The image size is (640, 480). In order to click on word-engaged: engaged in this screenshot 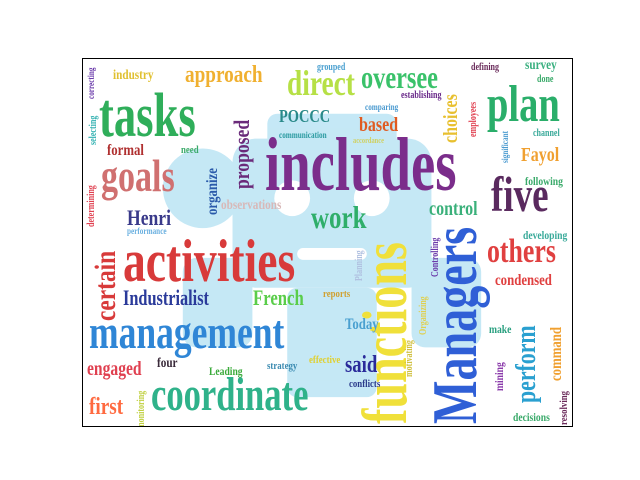, I will do `click(114, 369)`.